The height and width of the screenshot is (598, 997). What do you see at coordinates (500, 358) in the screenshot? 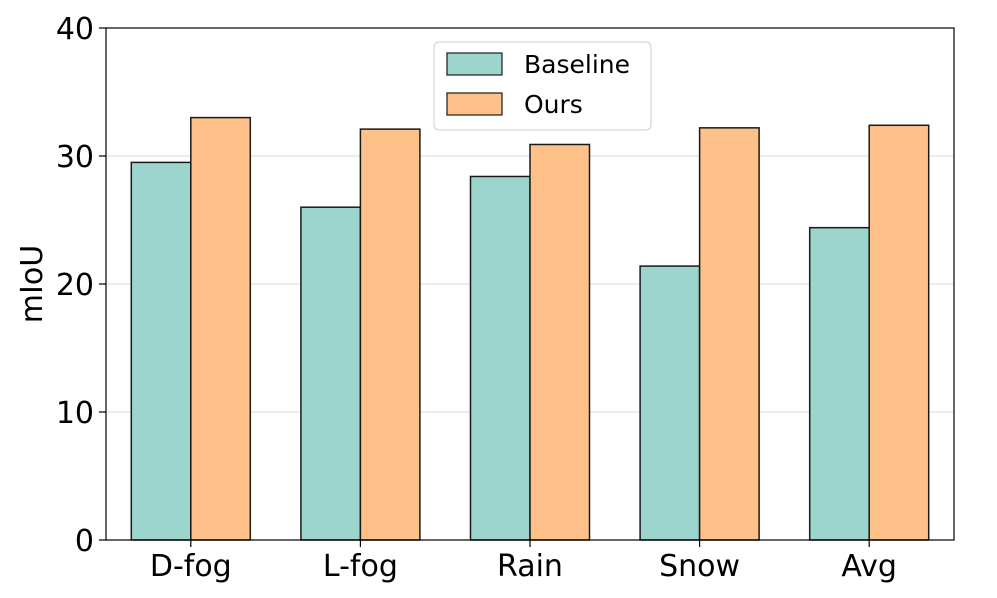
I see `bar-baseline-rain` at bounding box center [500, 358].